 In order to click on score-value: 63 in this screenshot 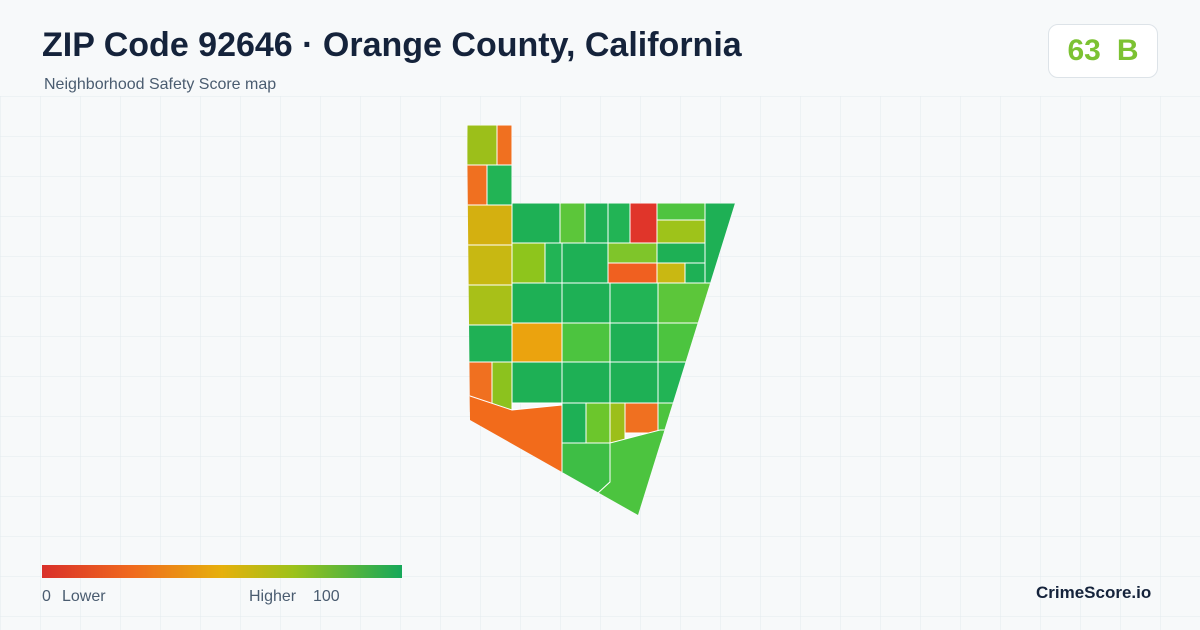, I will do `click(1084, 50)`.